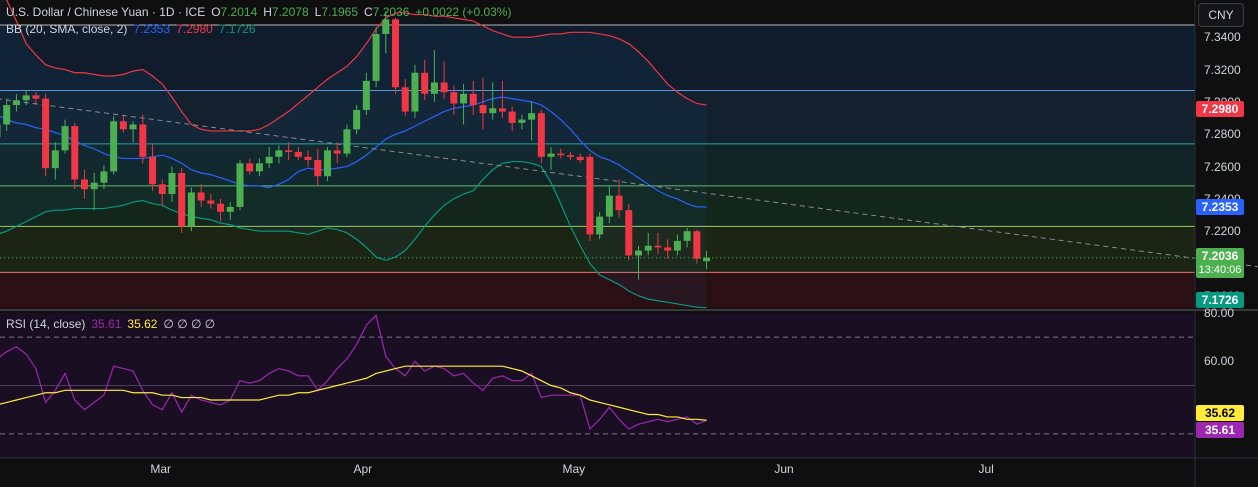 This screenshot has width=1258, height=487. What do you see at coordinates (1222, 69) in the screenshot?
I see `price-tick-label: 7.3200` at bounding box center [1222, 69].